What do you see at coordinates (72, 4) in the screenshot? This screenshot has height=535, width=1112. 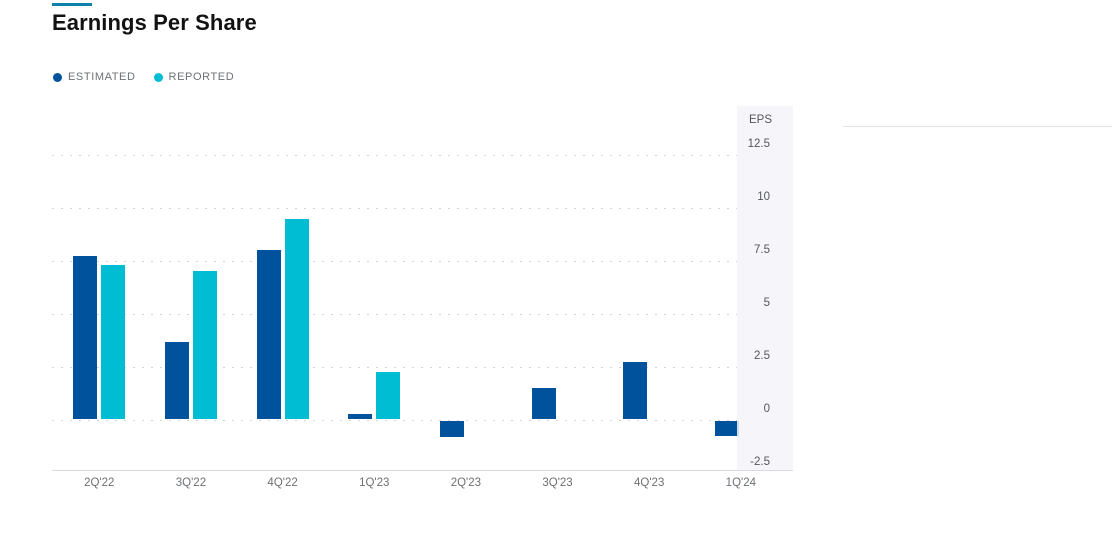 I see `title-accent-bar` at bounding box center [72, 4].